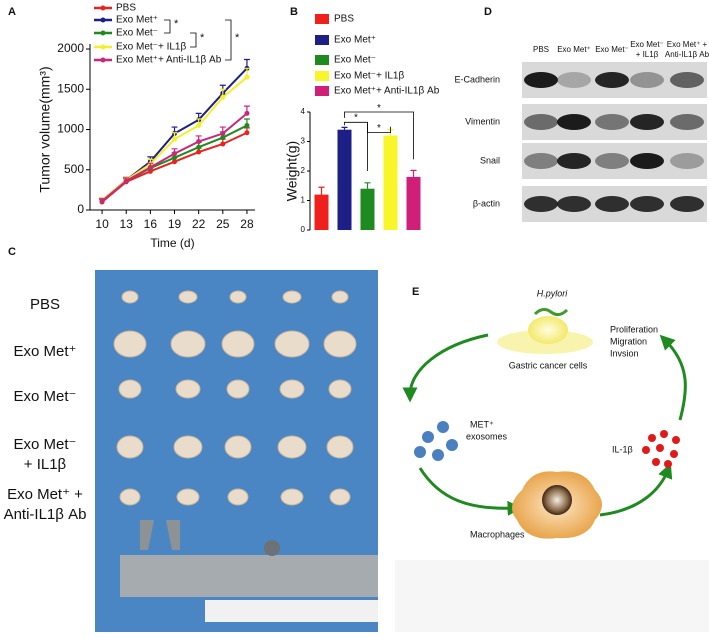 This screenshot has width=709, height=637. What do you see at coordinates (387, 91) in the screenshot?
I see `legend-label: Exo Met⁺+ Anti-IL1β Ab` at bounding box center [387, 91].